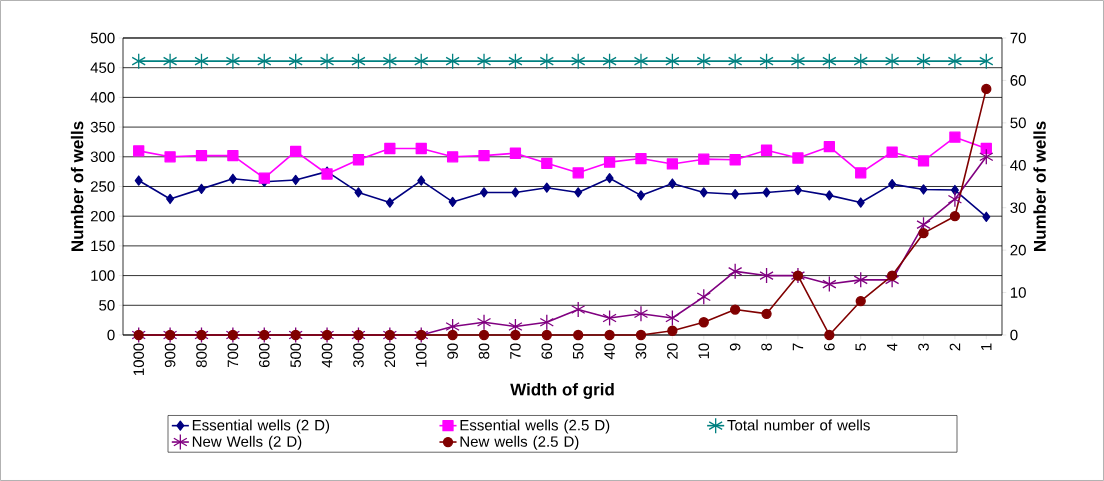 This screenshot has width=1104, height=481. What do you see at coordinates (295, 355) in the screenshot?
I see `x-tick-label: 500` at bounding box center [295, 355].